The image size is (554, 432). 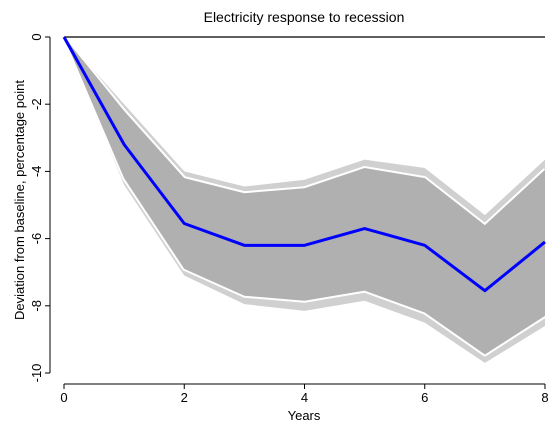 What do you see at coordinates (304, 397) in the screenshot?
I see `x-tick-label: 4` at bounding box center [304, 397].